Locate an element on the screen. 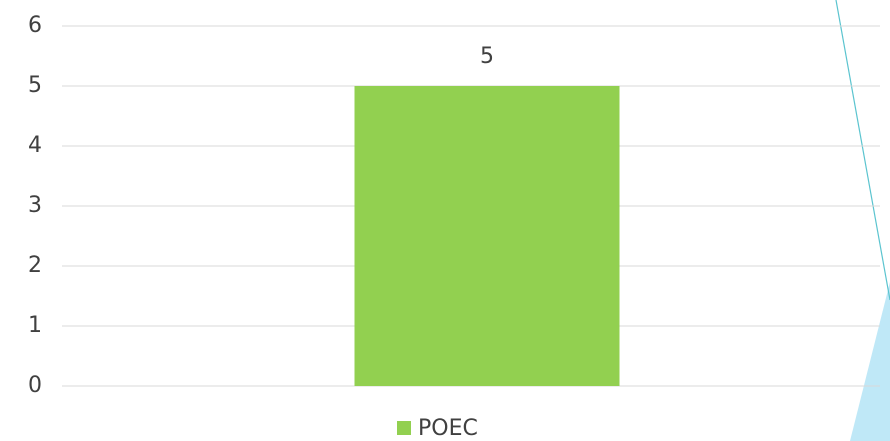  y-tick-label: 1 is located at coordinates (35, 325).